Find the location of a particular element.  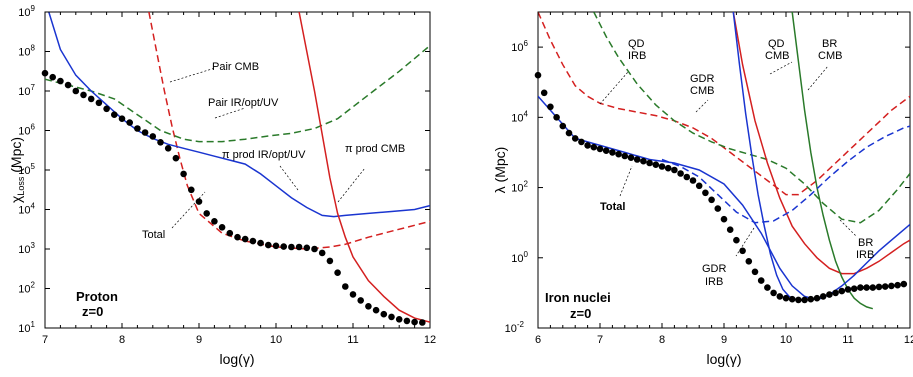

proton-x-tick-label: 12 is located at coordinates (430, 340).